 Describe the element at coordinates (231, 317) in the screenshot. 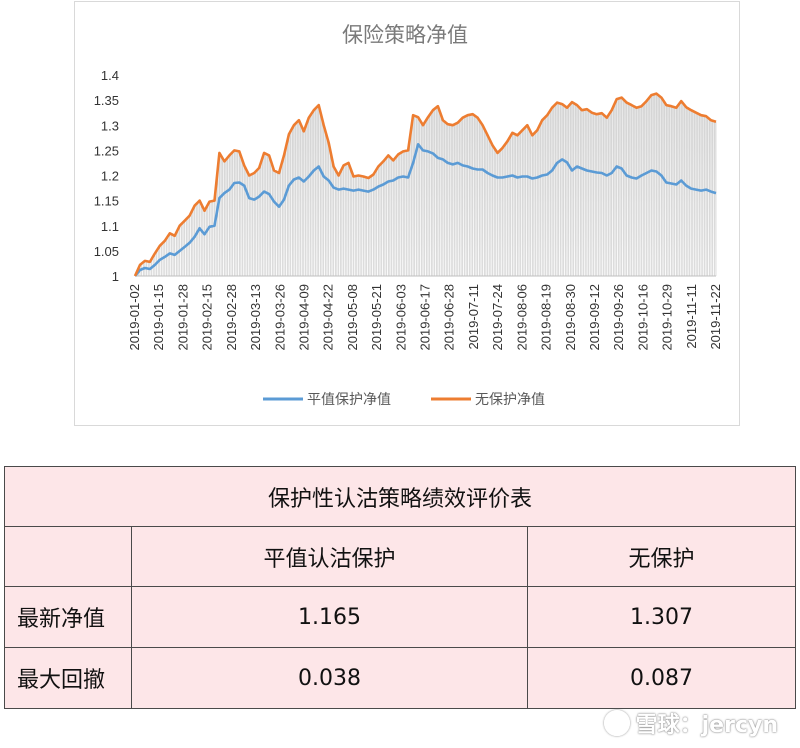

I see `x-tick-label: 2019-02-28` at that location.